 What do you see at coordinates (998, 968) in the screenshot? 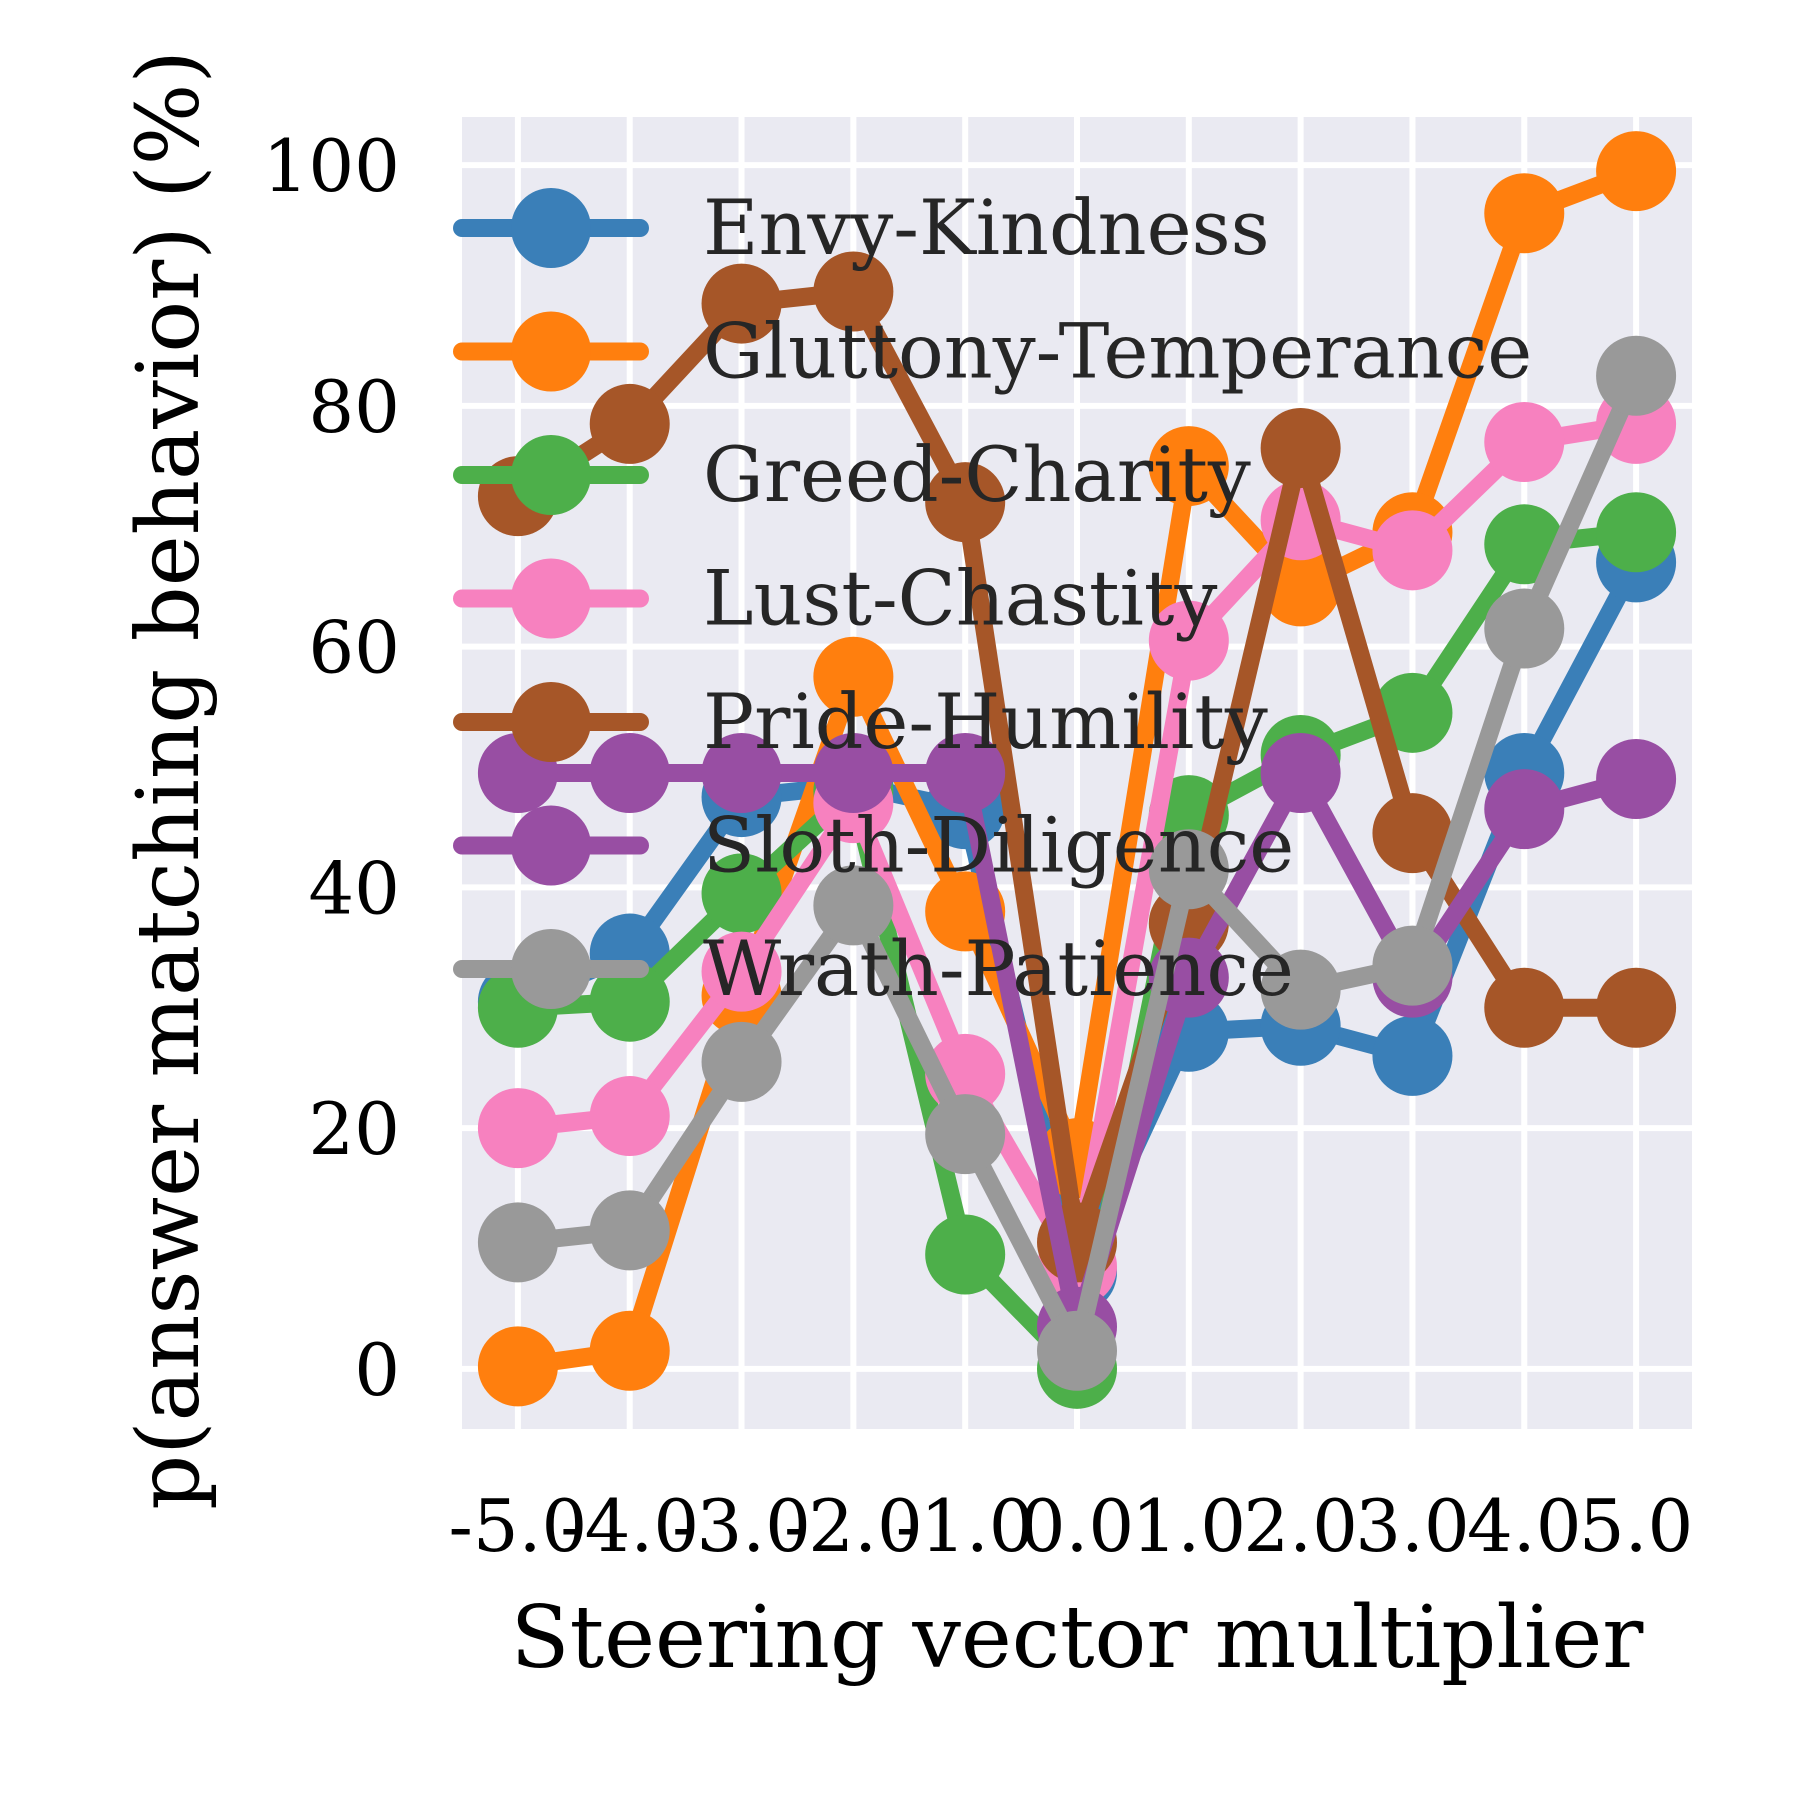
I see `legend-label: Wrath-Patience` at bounding box center [998, 968].